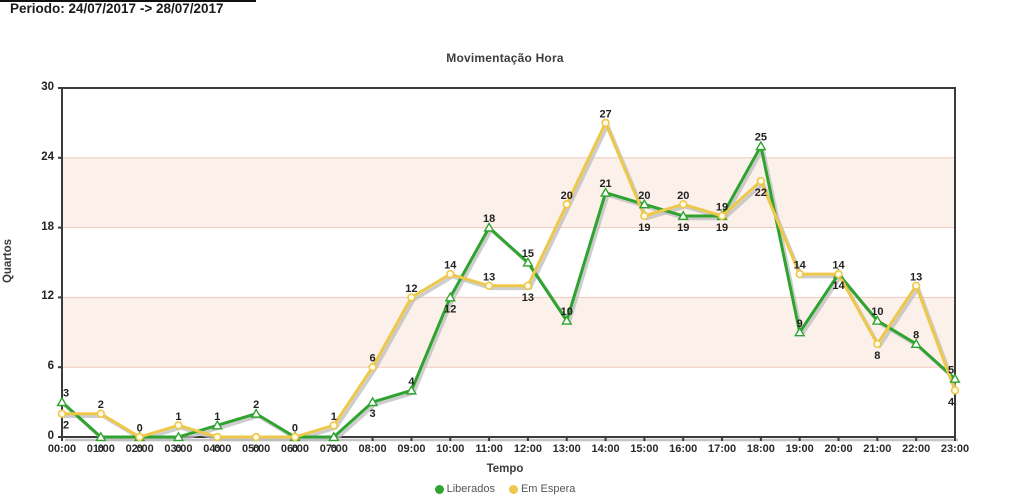  I want to click on legend-label-em-espera: Em Espera, so click(548, 489).